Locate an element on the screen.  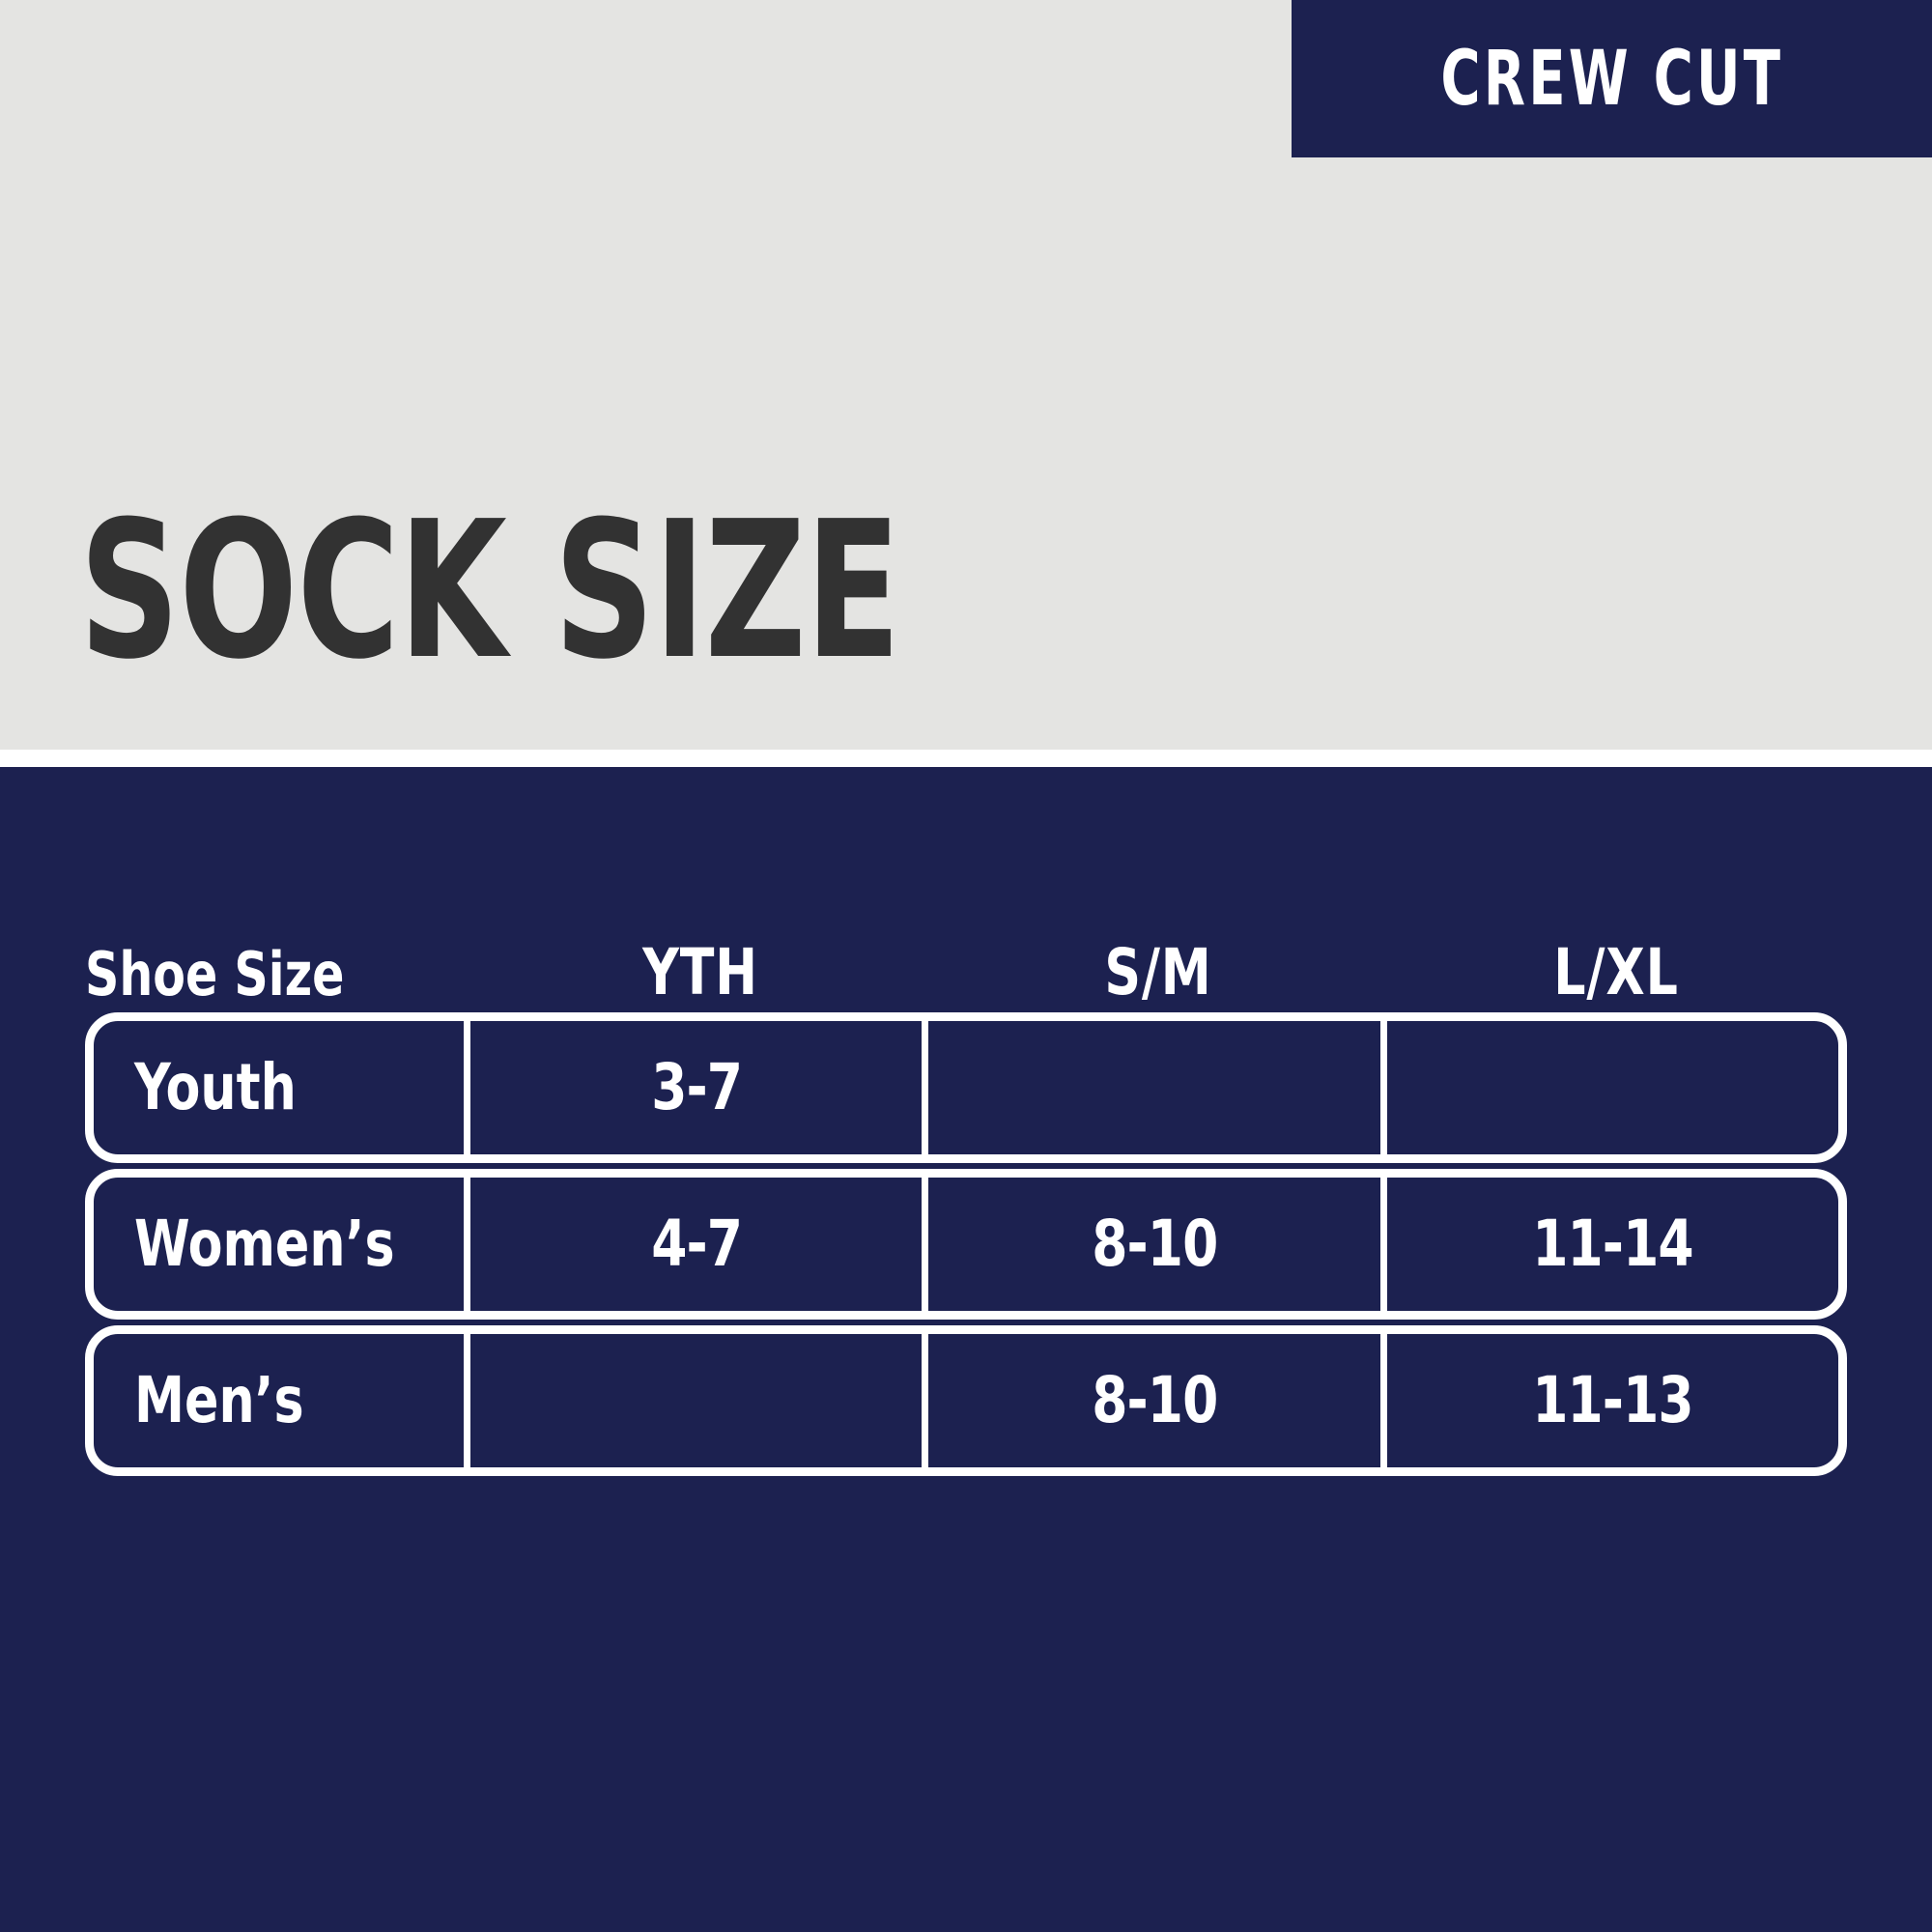
cut-badge-label: CREW CUT is located at coordinates (1611, 79).